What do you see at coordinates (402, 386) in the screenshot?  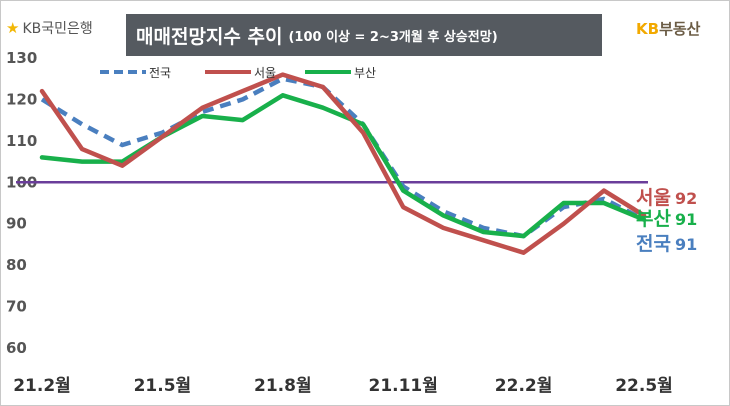 I see `x-tick-label: 21.11월` at bounding box center [402, 386].